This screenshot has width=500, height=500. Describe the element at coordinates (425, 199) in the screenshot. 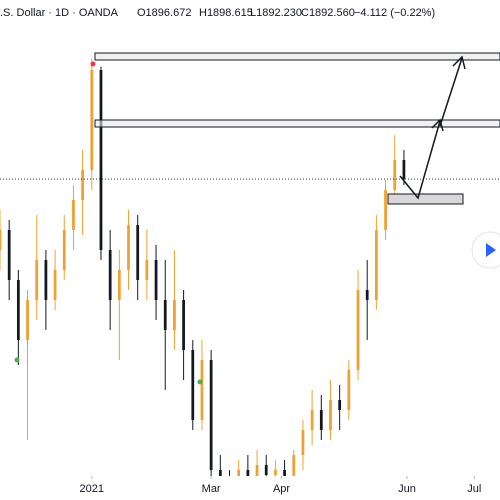

I see `support-zone` at that location.